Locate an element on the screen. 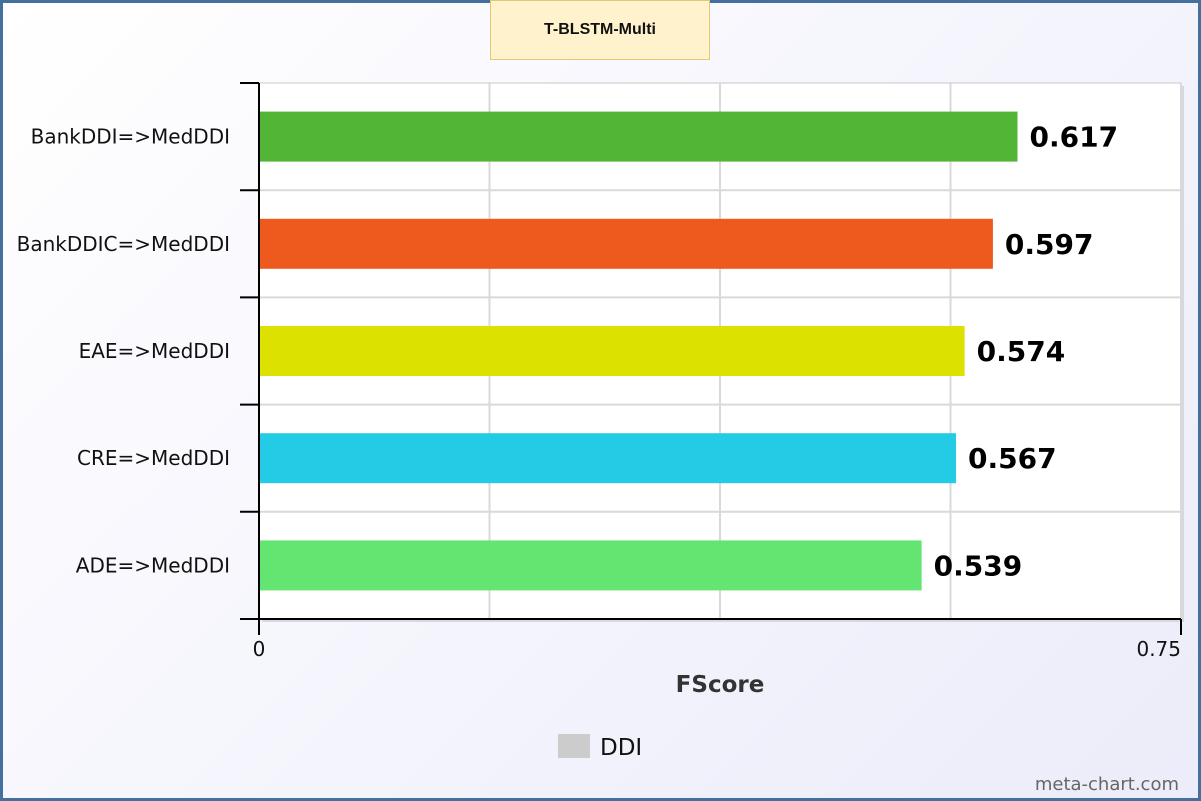  category-label: ADE=>MedDDI is located at coordinates (153, 565).